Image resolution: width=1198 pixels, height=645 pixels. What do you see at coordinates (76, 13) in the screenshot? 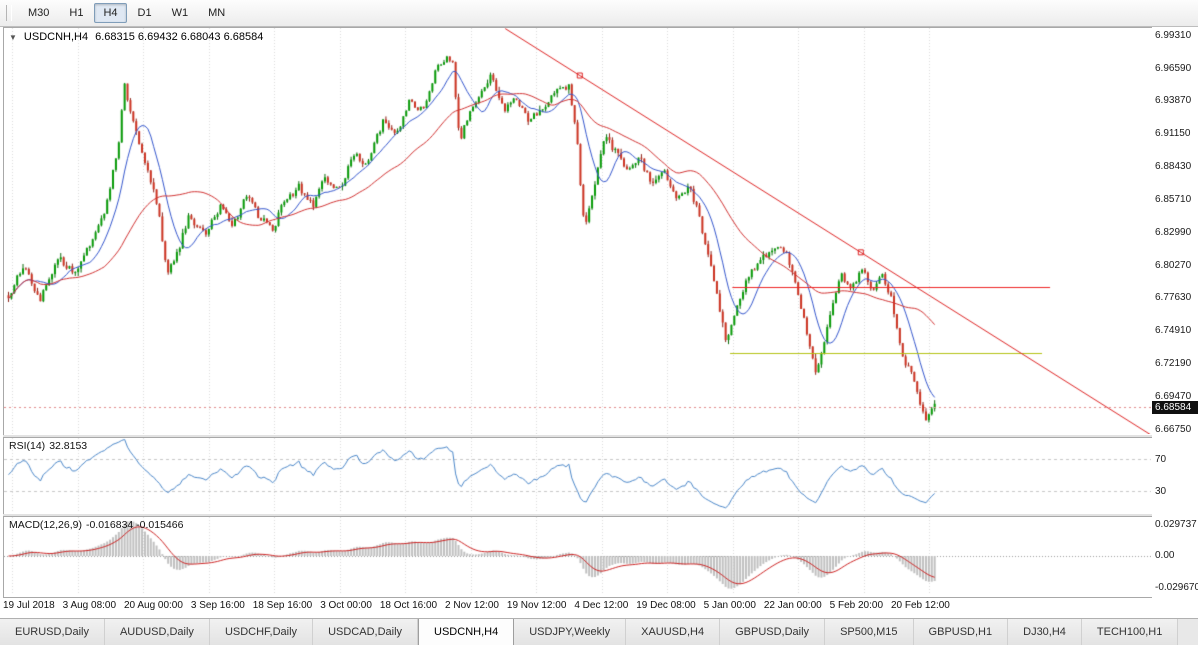
I see `timeframe-button-h1: H1` at bounding box center [76, 13].